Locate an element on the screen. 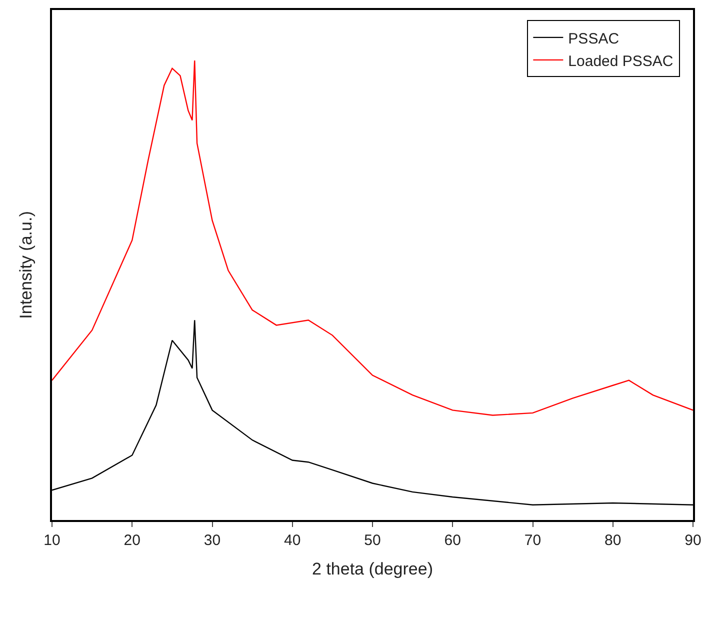  legend-label: PSSAC is located at coordinates (594, 39).